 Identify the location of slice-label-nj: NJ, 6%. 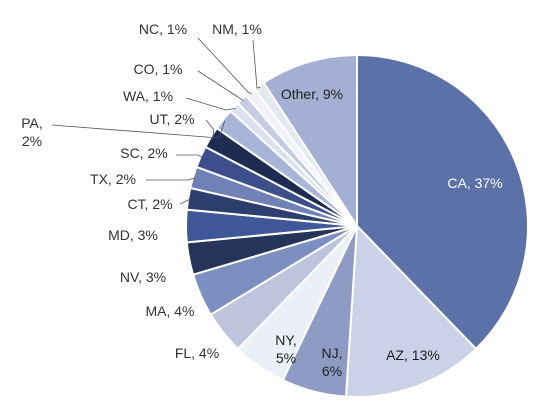
(332, 362).